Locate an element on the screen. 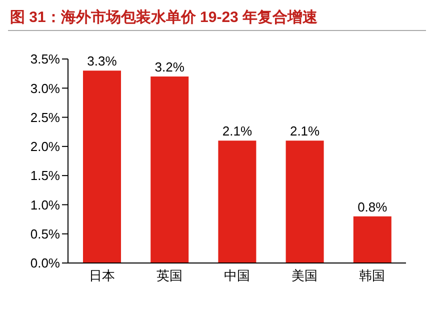 Image resolution: width=434 pixels, height=321 pixels. y-tick-label: 2.5% is located at coordinates (45, 117).